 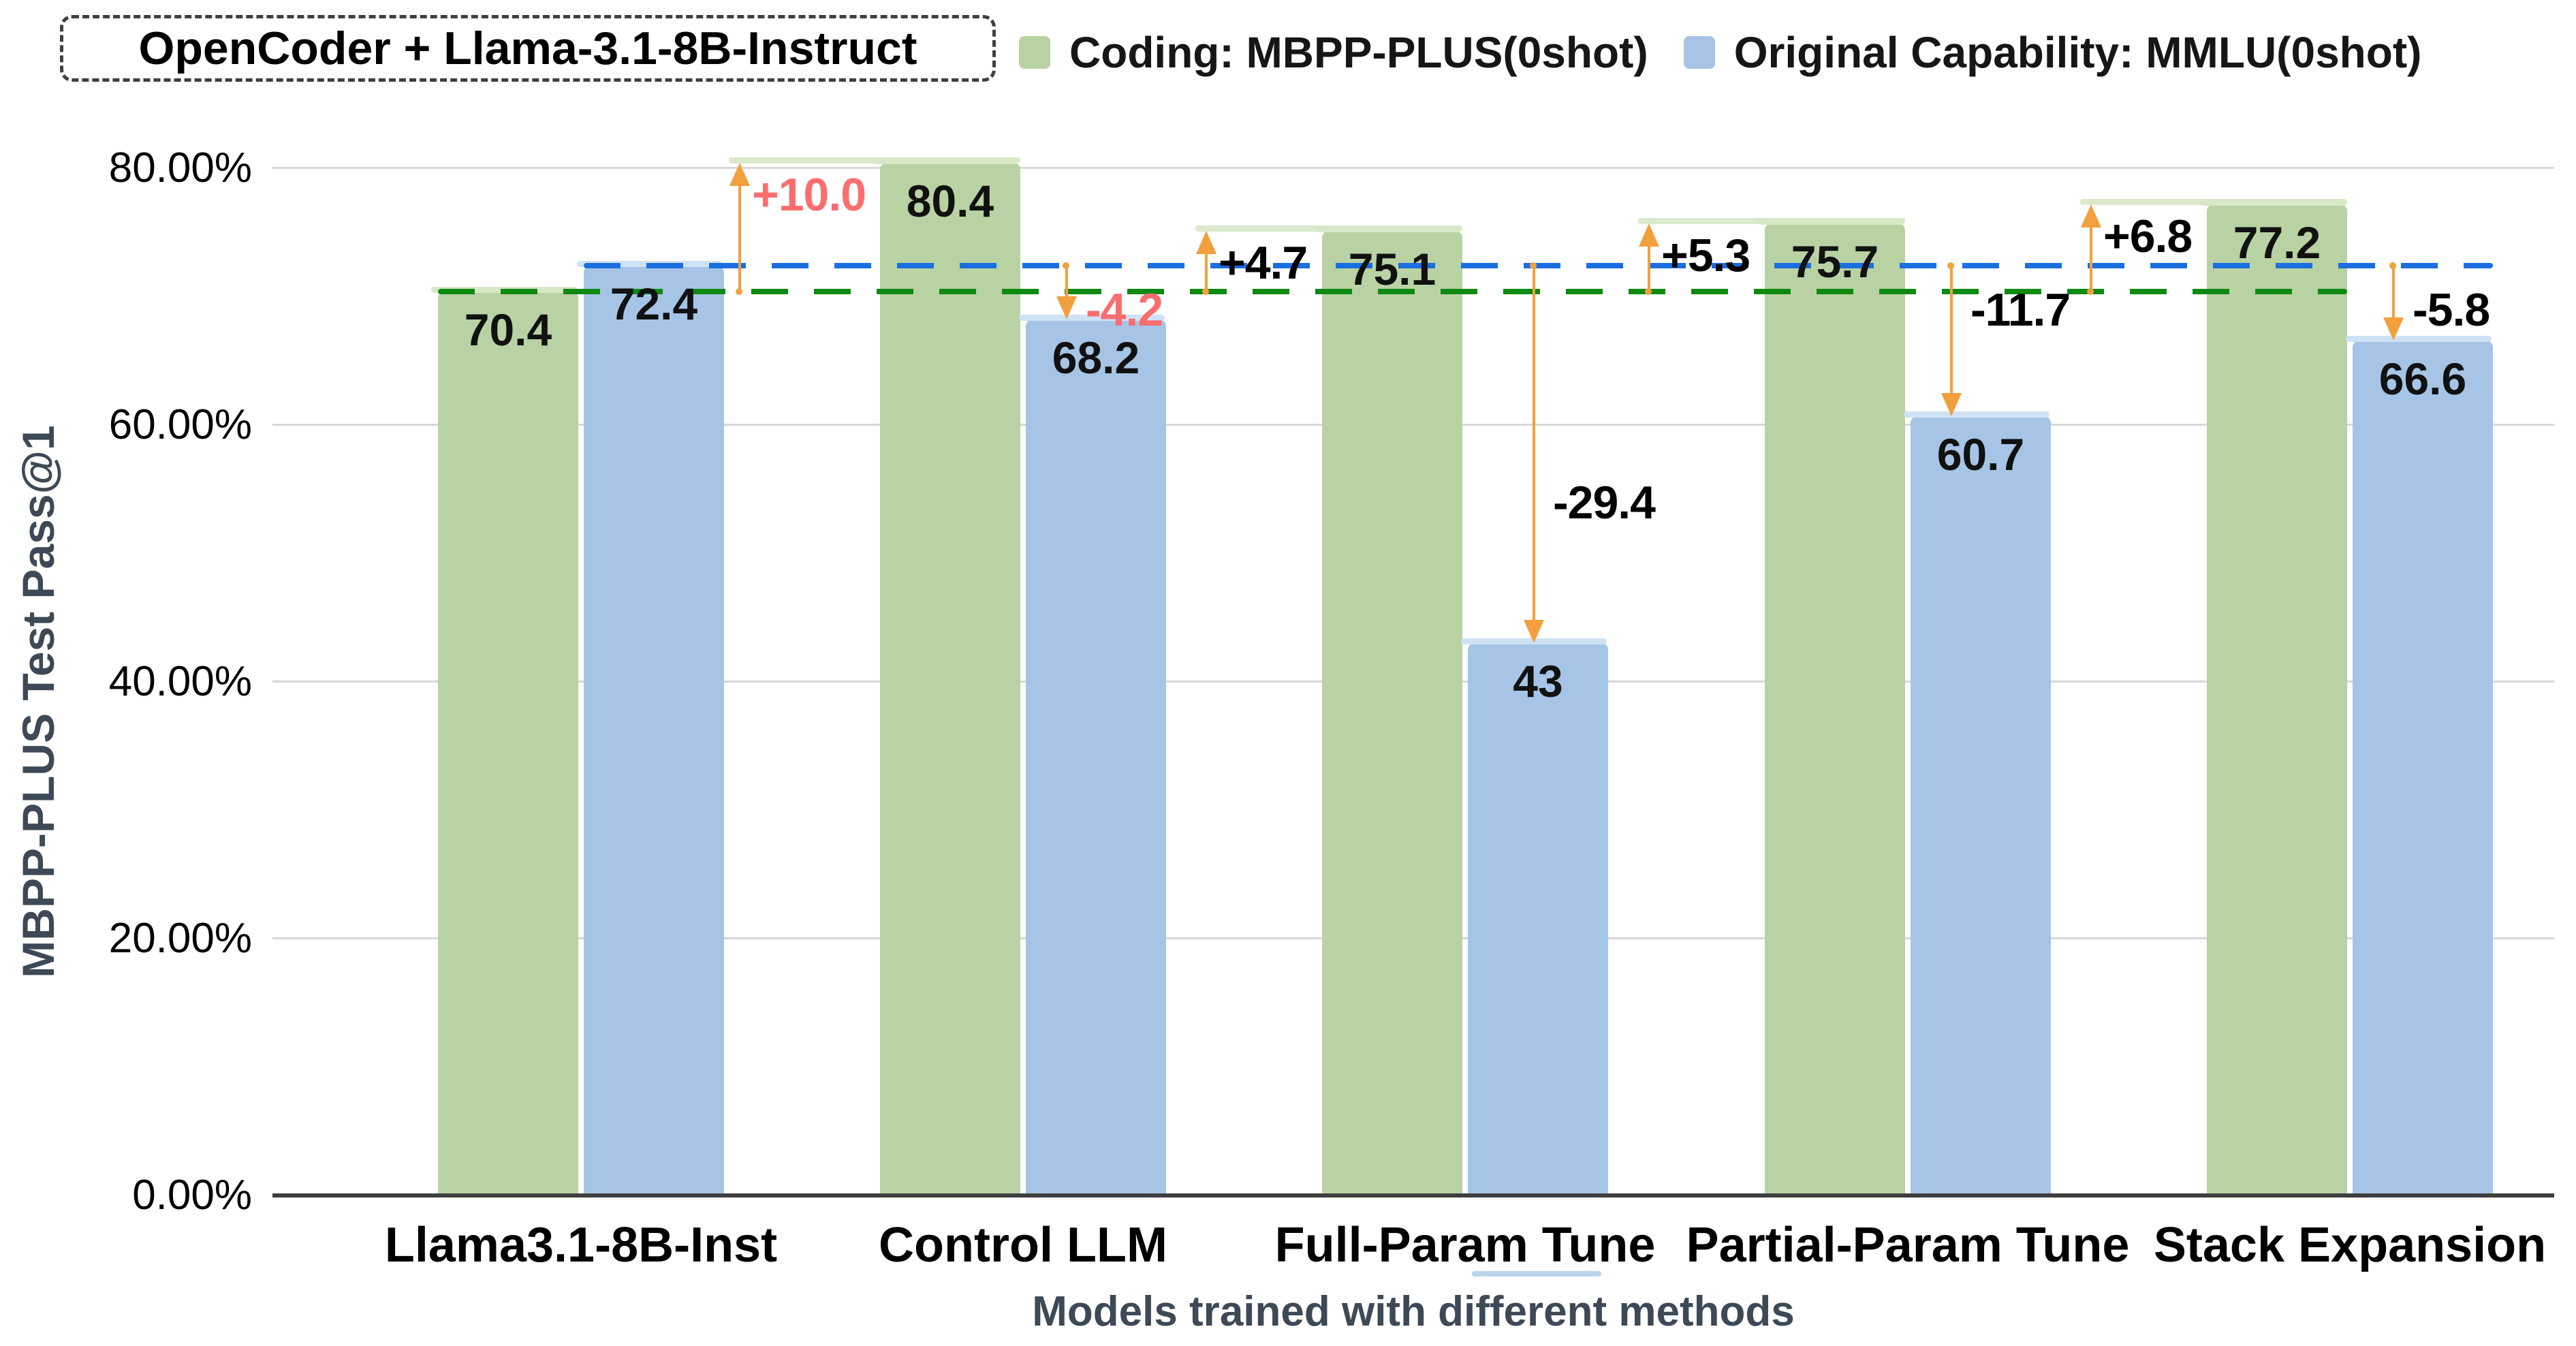 I want to click on x-axis-title: Models trained with different methods, so click(x=1413, y=1311).